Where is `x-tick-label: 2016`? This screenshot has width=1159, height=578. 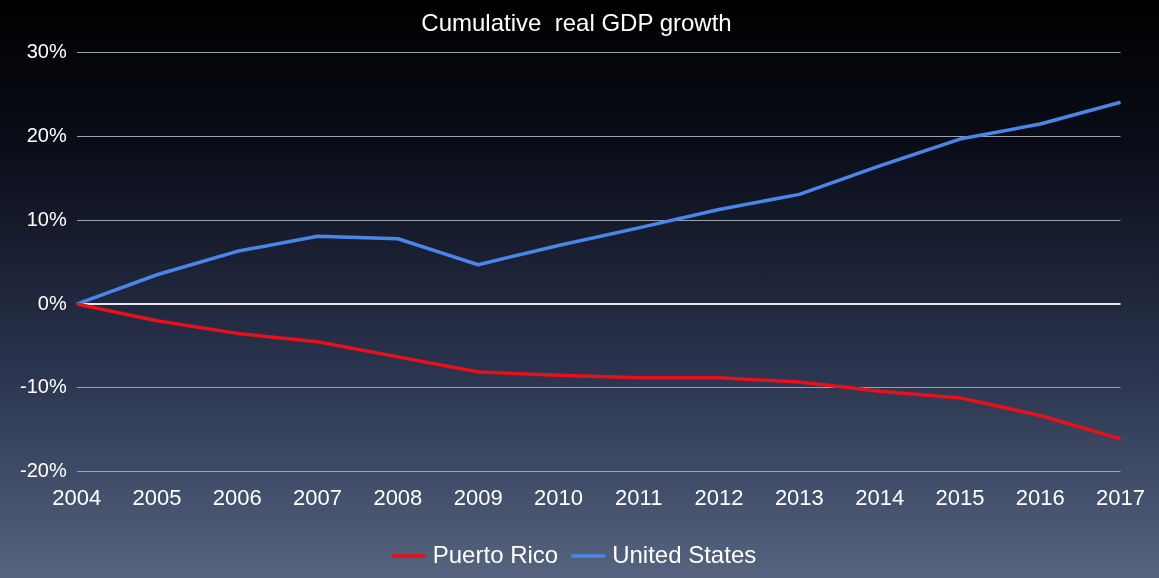 x-tick-label: 2016 is located at coordinates (1040, 497).